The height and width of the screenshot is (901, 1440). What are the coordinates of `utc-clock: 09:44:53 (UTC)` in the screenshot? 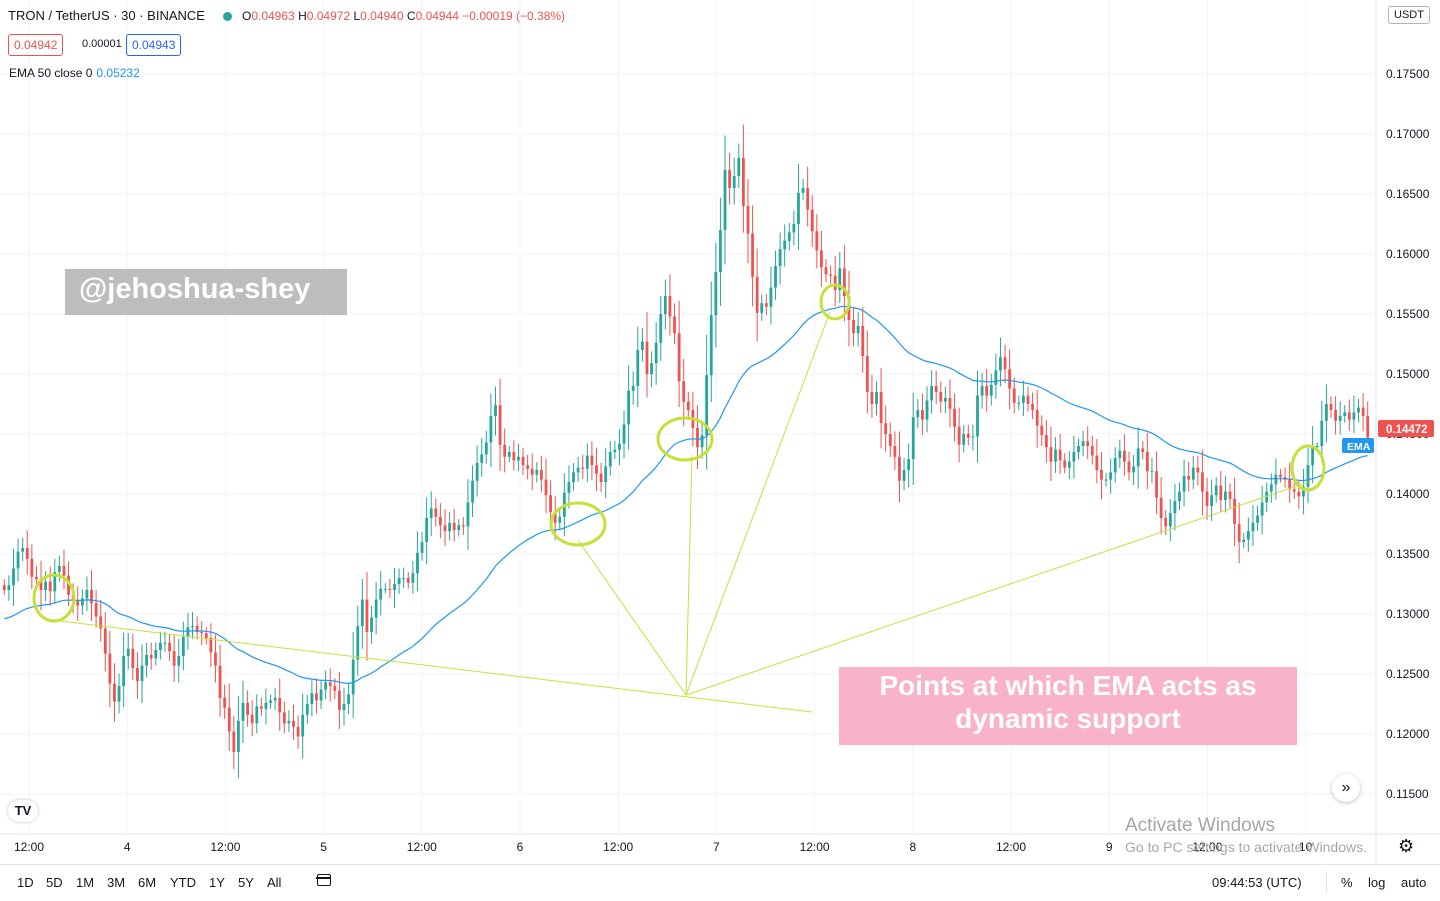 It's located at (1257, 882).